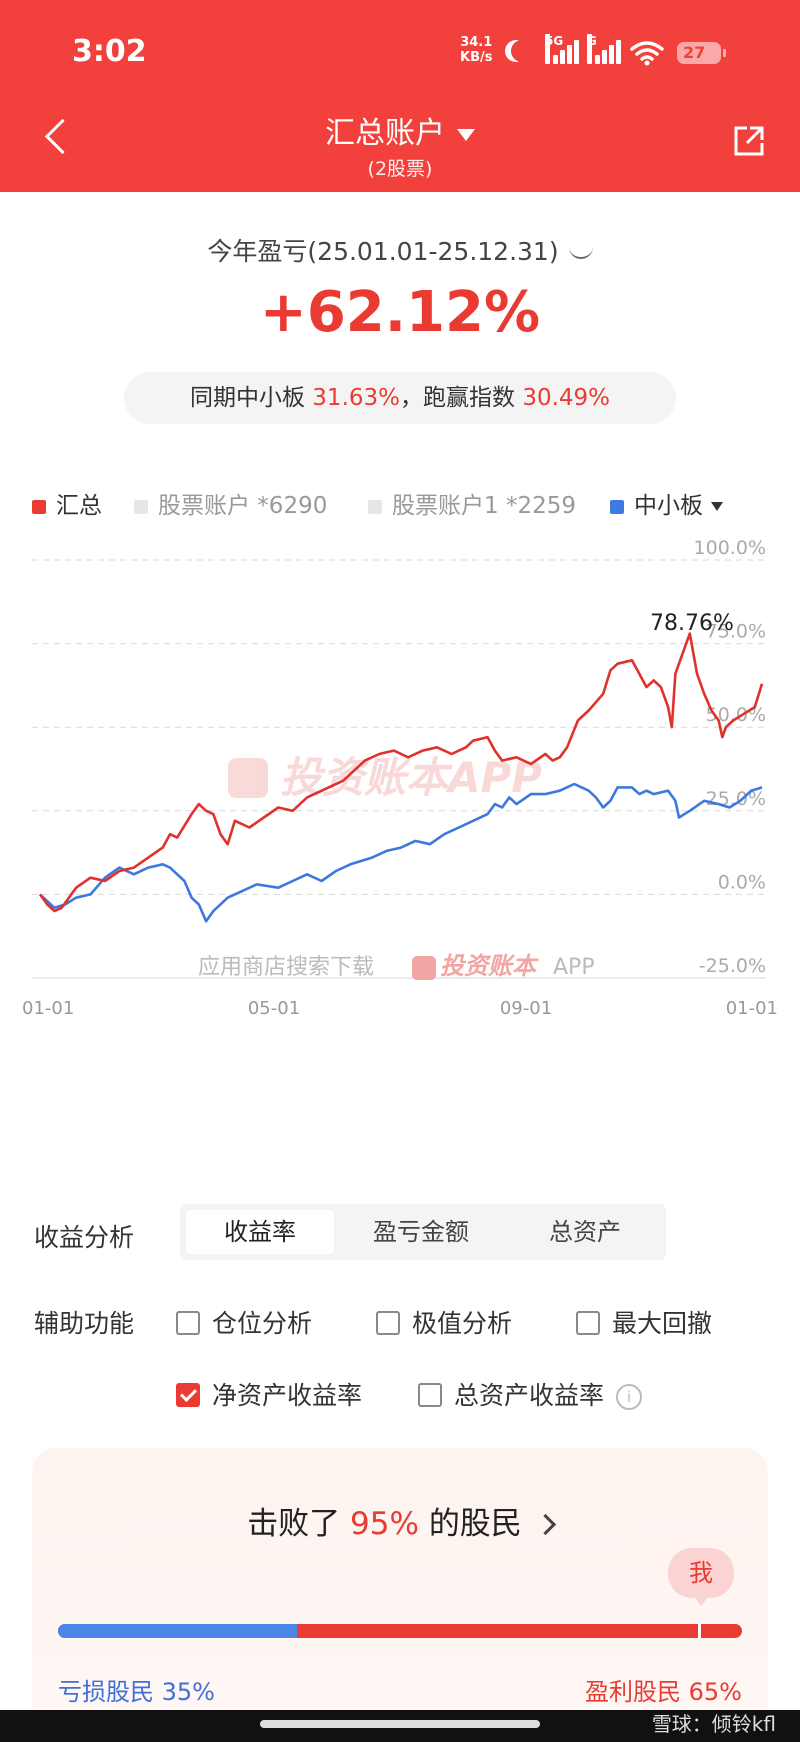 The height and width of the screenshot is (1742, 800). What do you see at coordinates (84, 1323) in the screenshot?
I see `aux-label: 辅助功能` at bounding box center [84, 1323].